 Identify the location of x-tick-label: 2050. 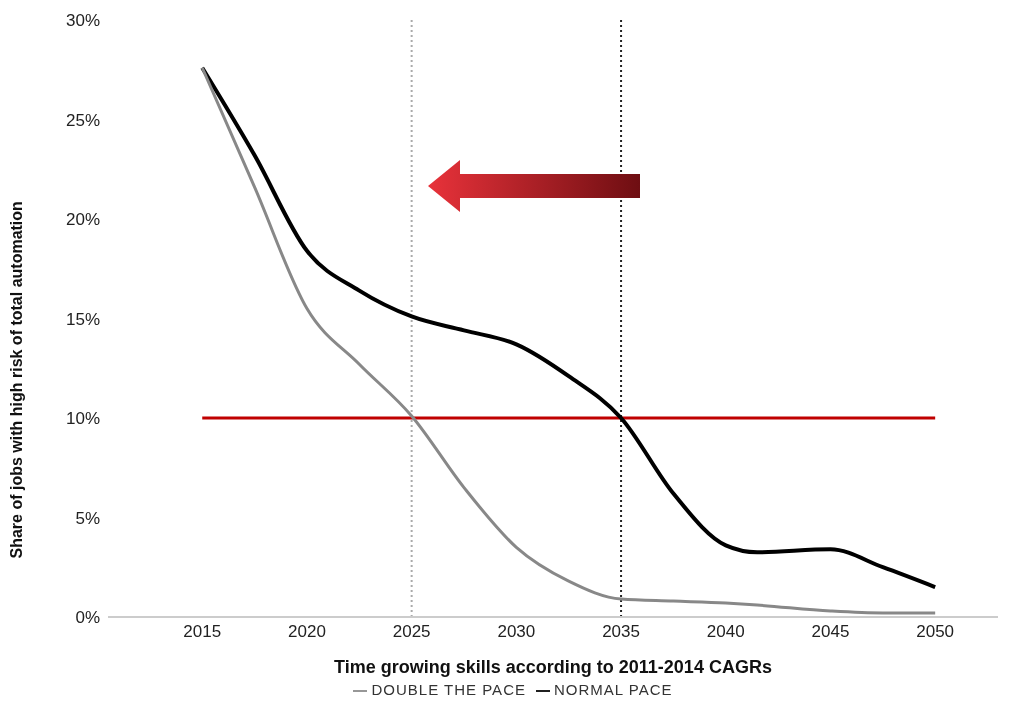
(935, 632).